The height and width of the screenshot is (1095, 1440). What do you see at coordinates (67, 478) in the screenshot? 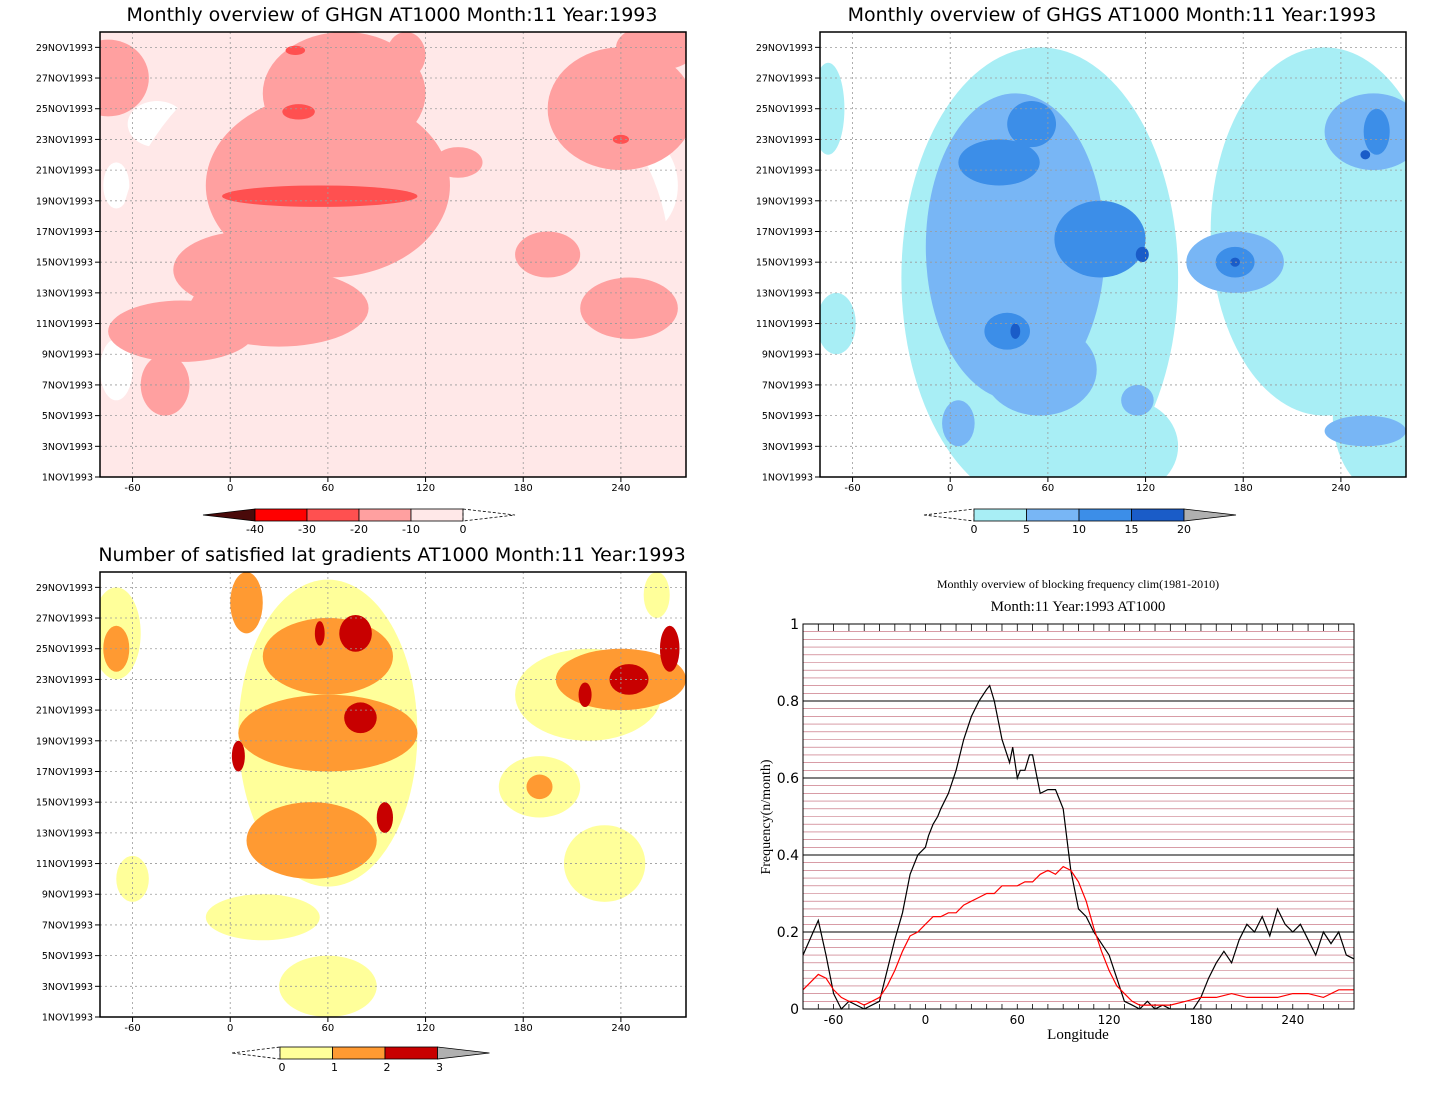
I see `y-tick-label: 1NOV1993` at bounding box center [67, 478].